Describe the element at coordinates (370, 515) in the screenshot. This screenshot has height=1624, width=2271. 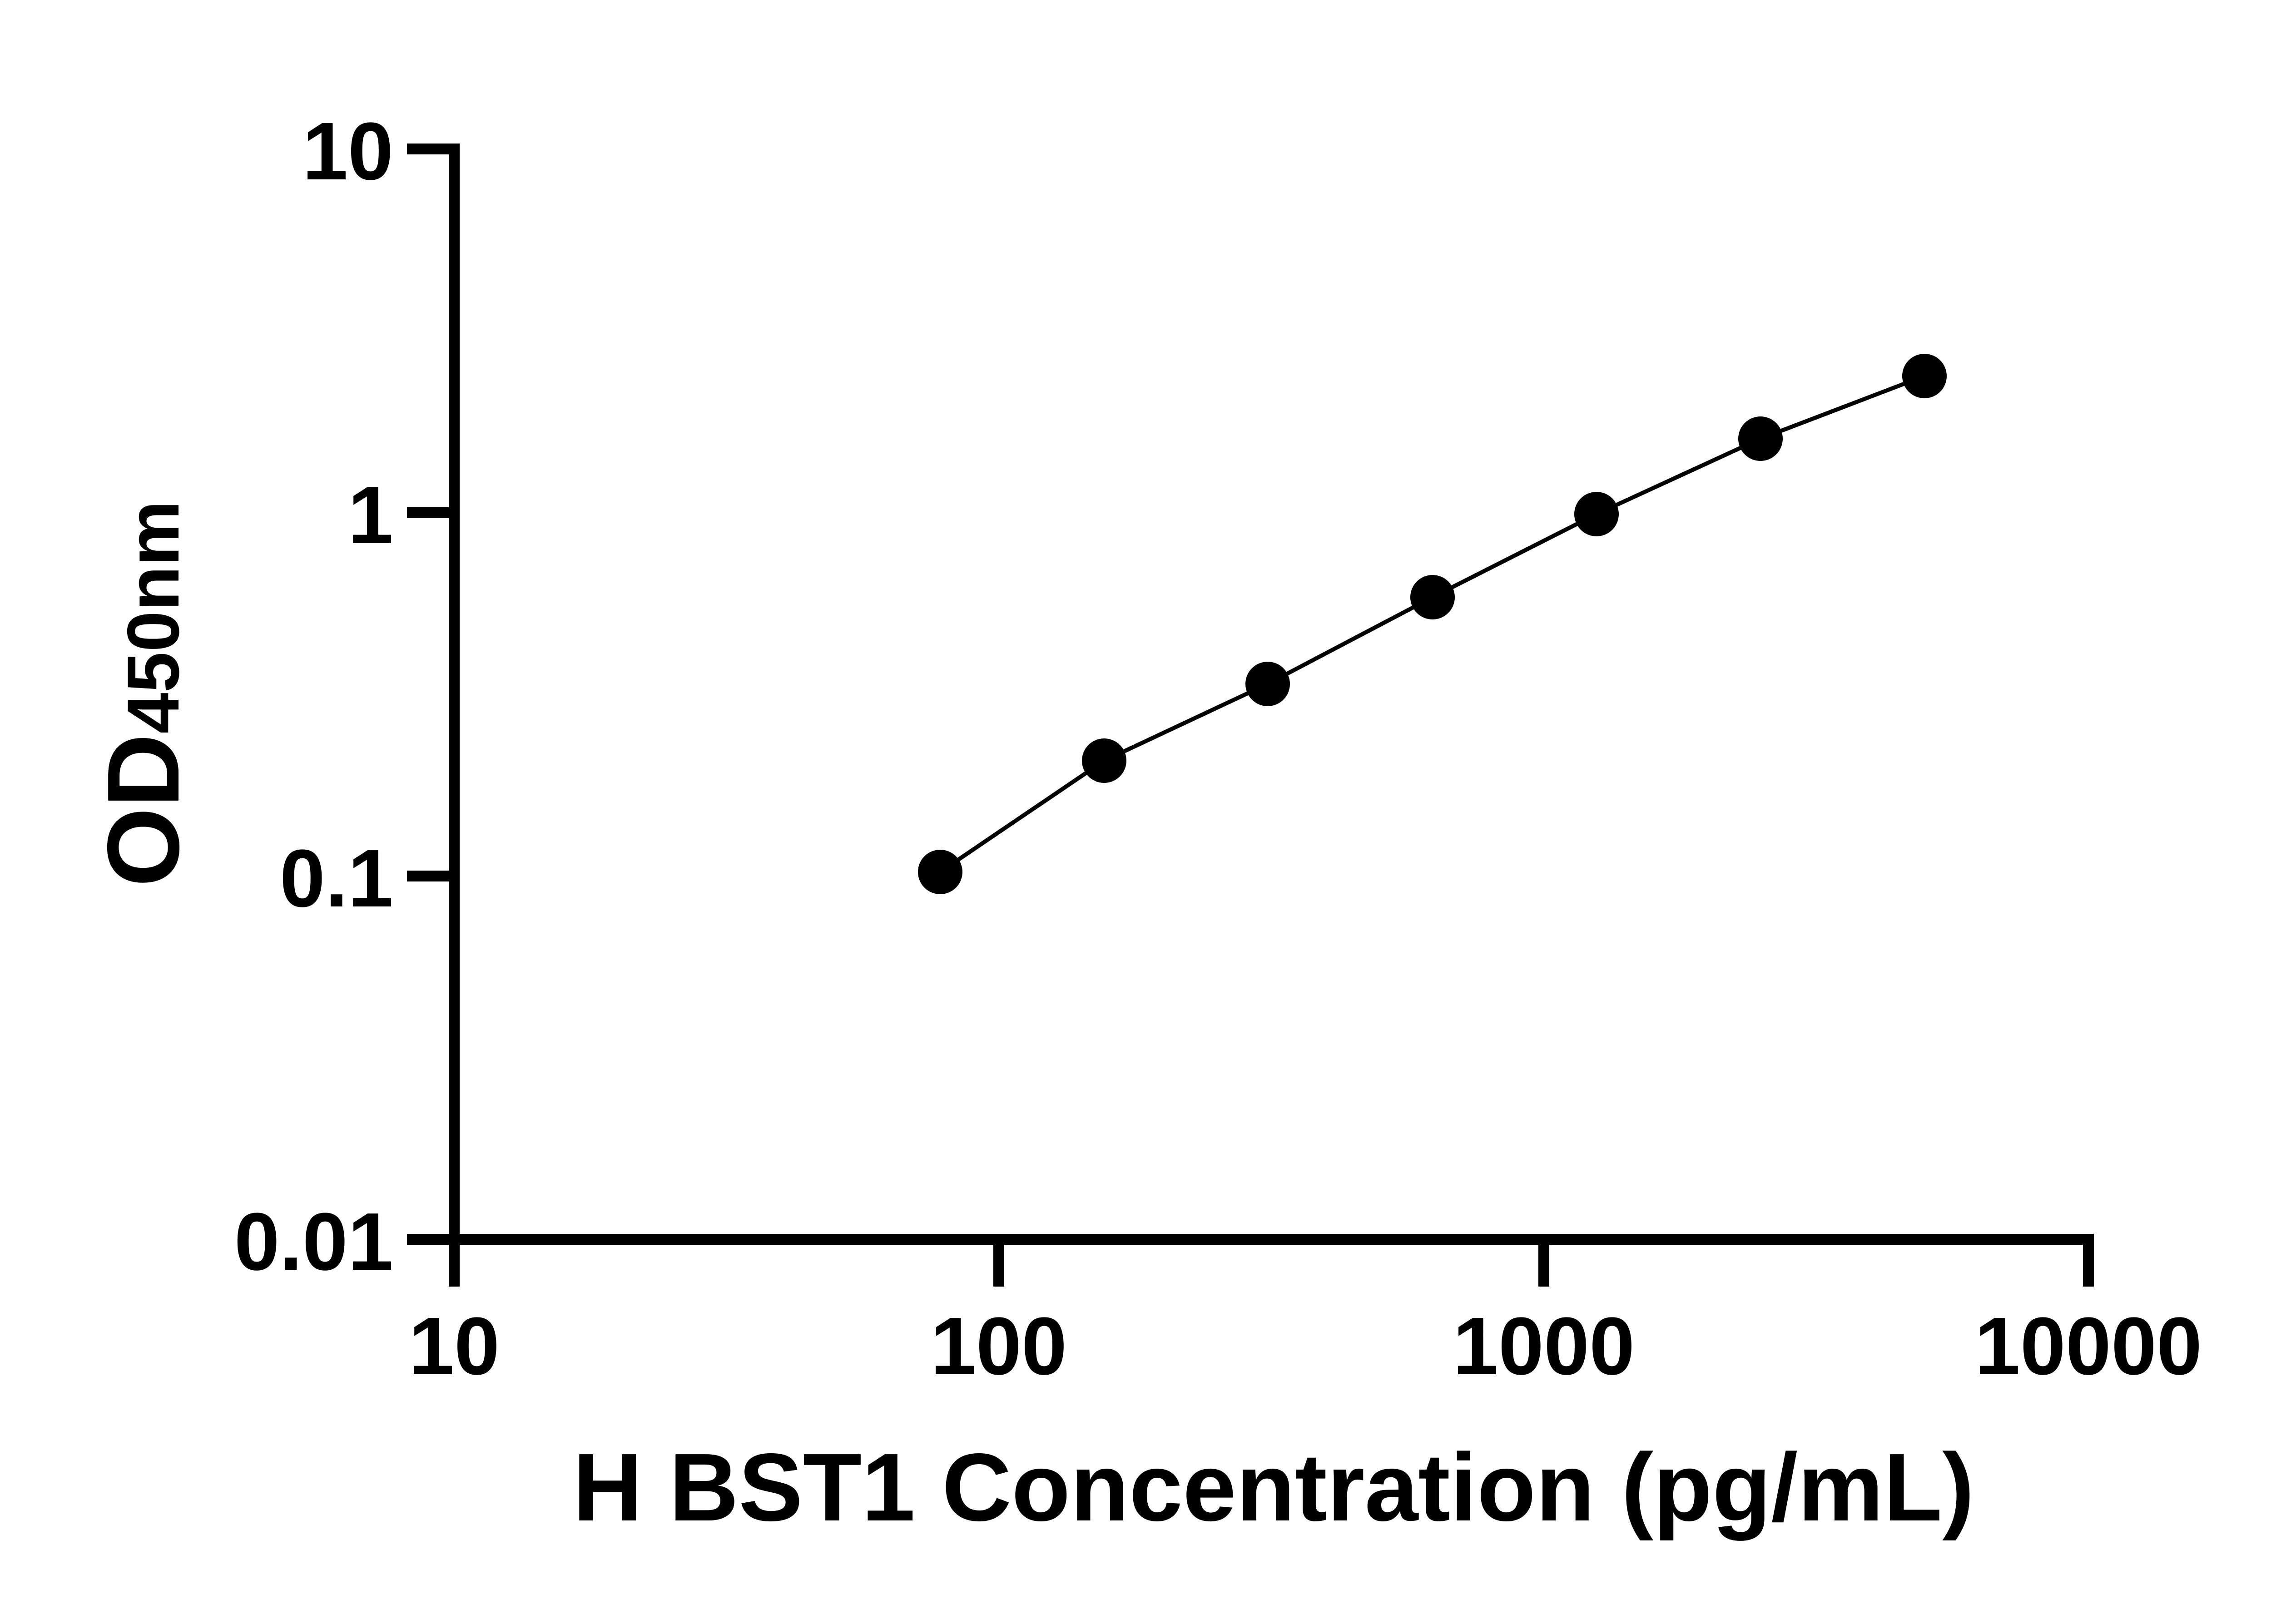
I see `svg-text: 1` at that location.